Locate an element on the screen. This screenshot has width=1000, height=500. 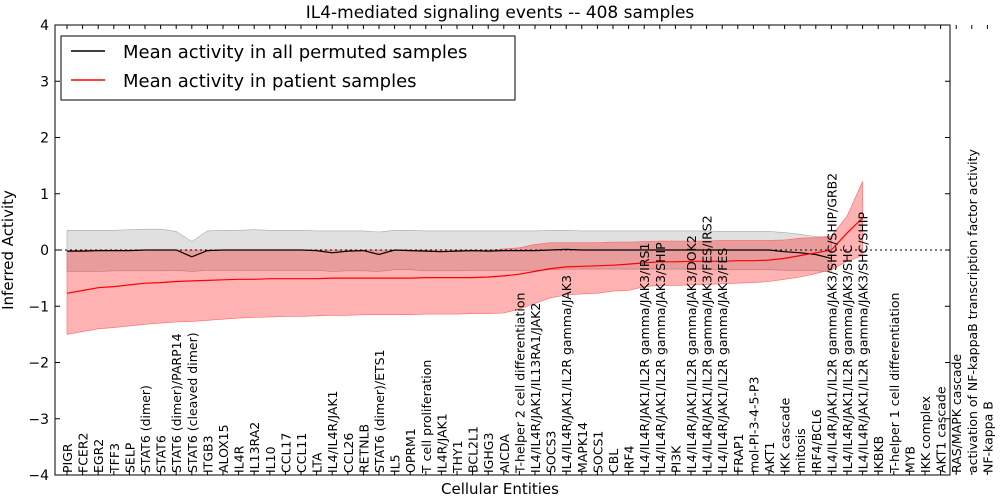
x-tick-label: IL4/IL4R/JAK1/IL2R gamma/JAK3/FES is located at coordinates (722, 360).